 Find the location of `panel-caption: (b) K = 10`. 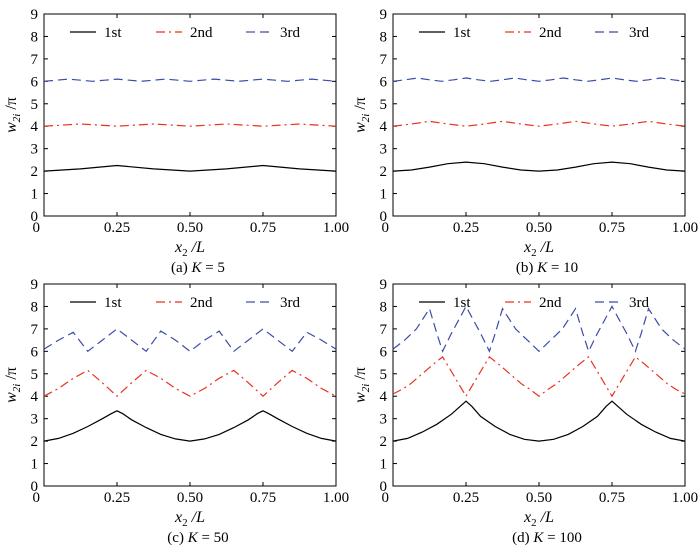

panel-caption: (b) K = 10 is located at coordinates (547, 268).